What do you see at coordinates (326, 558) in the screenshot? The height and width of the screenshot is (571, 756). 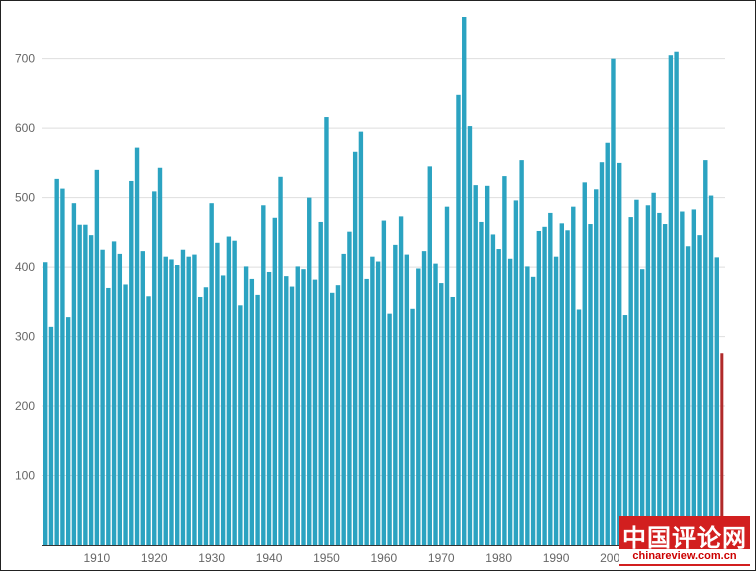 I see `x-tick-label: 1950` at bounding box center [326, 558].